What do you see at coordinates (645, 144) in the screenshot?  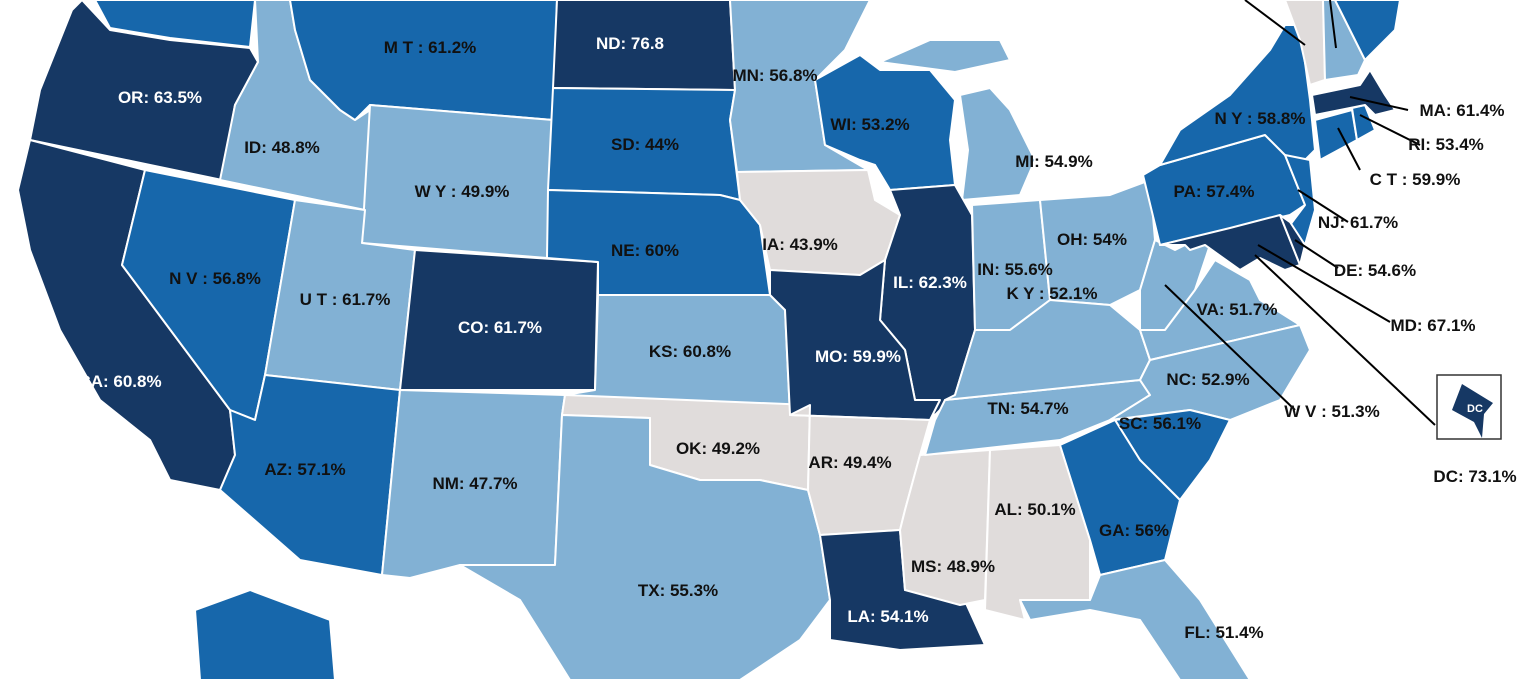 I see `state-label-sd: SD: 44%` at bounding box center [645, 144].